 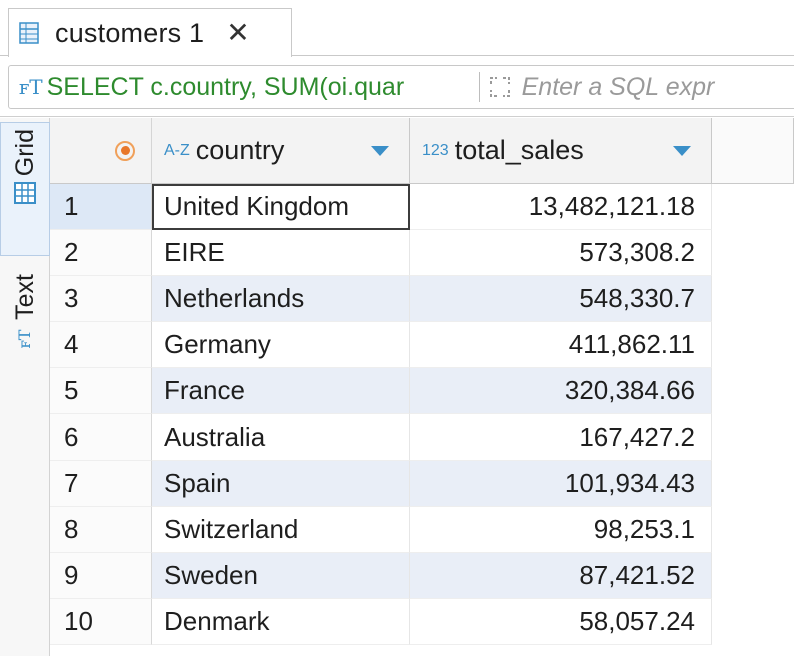 I want to click on table-row: 8 Switzerland 98,253.1, so click(x=422, y=529).